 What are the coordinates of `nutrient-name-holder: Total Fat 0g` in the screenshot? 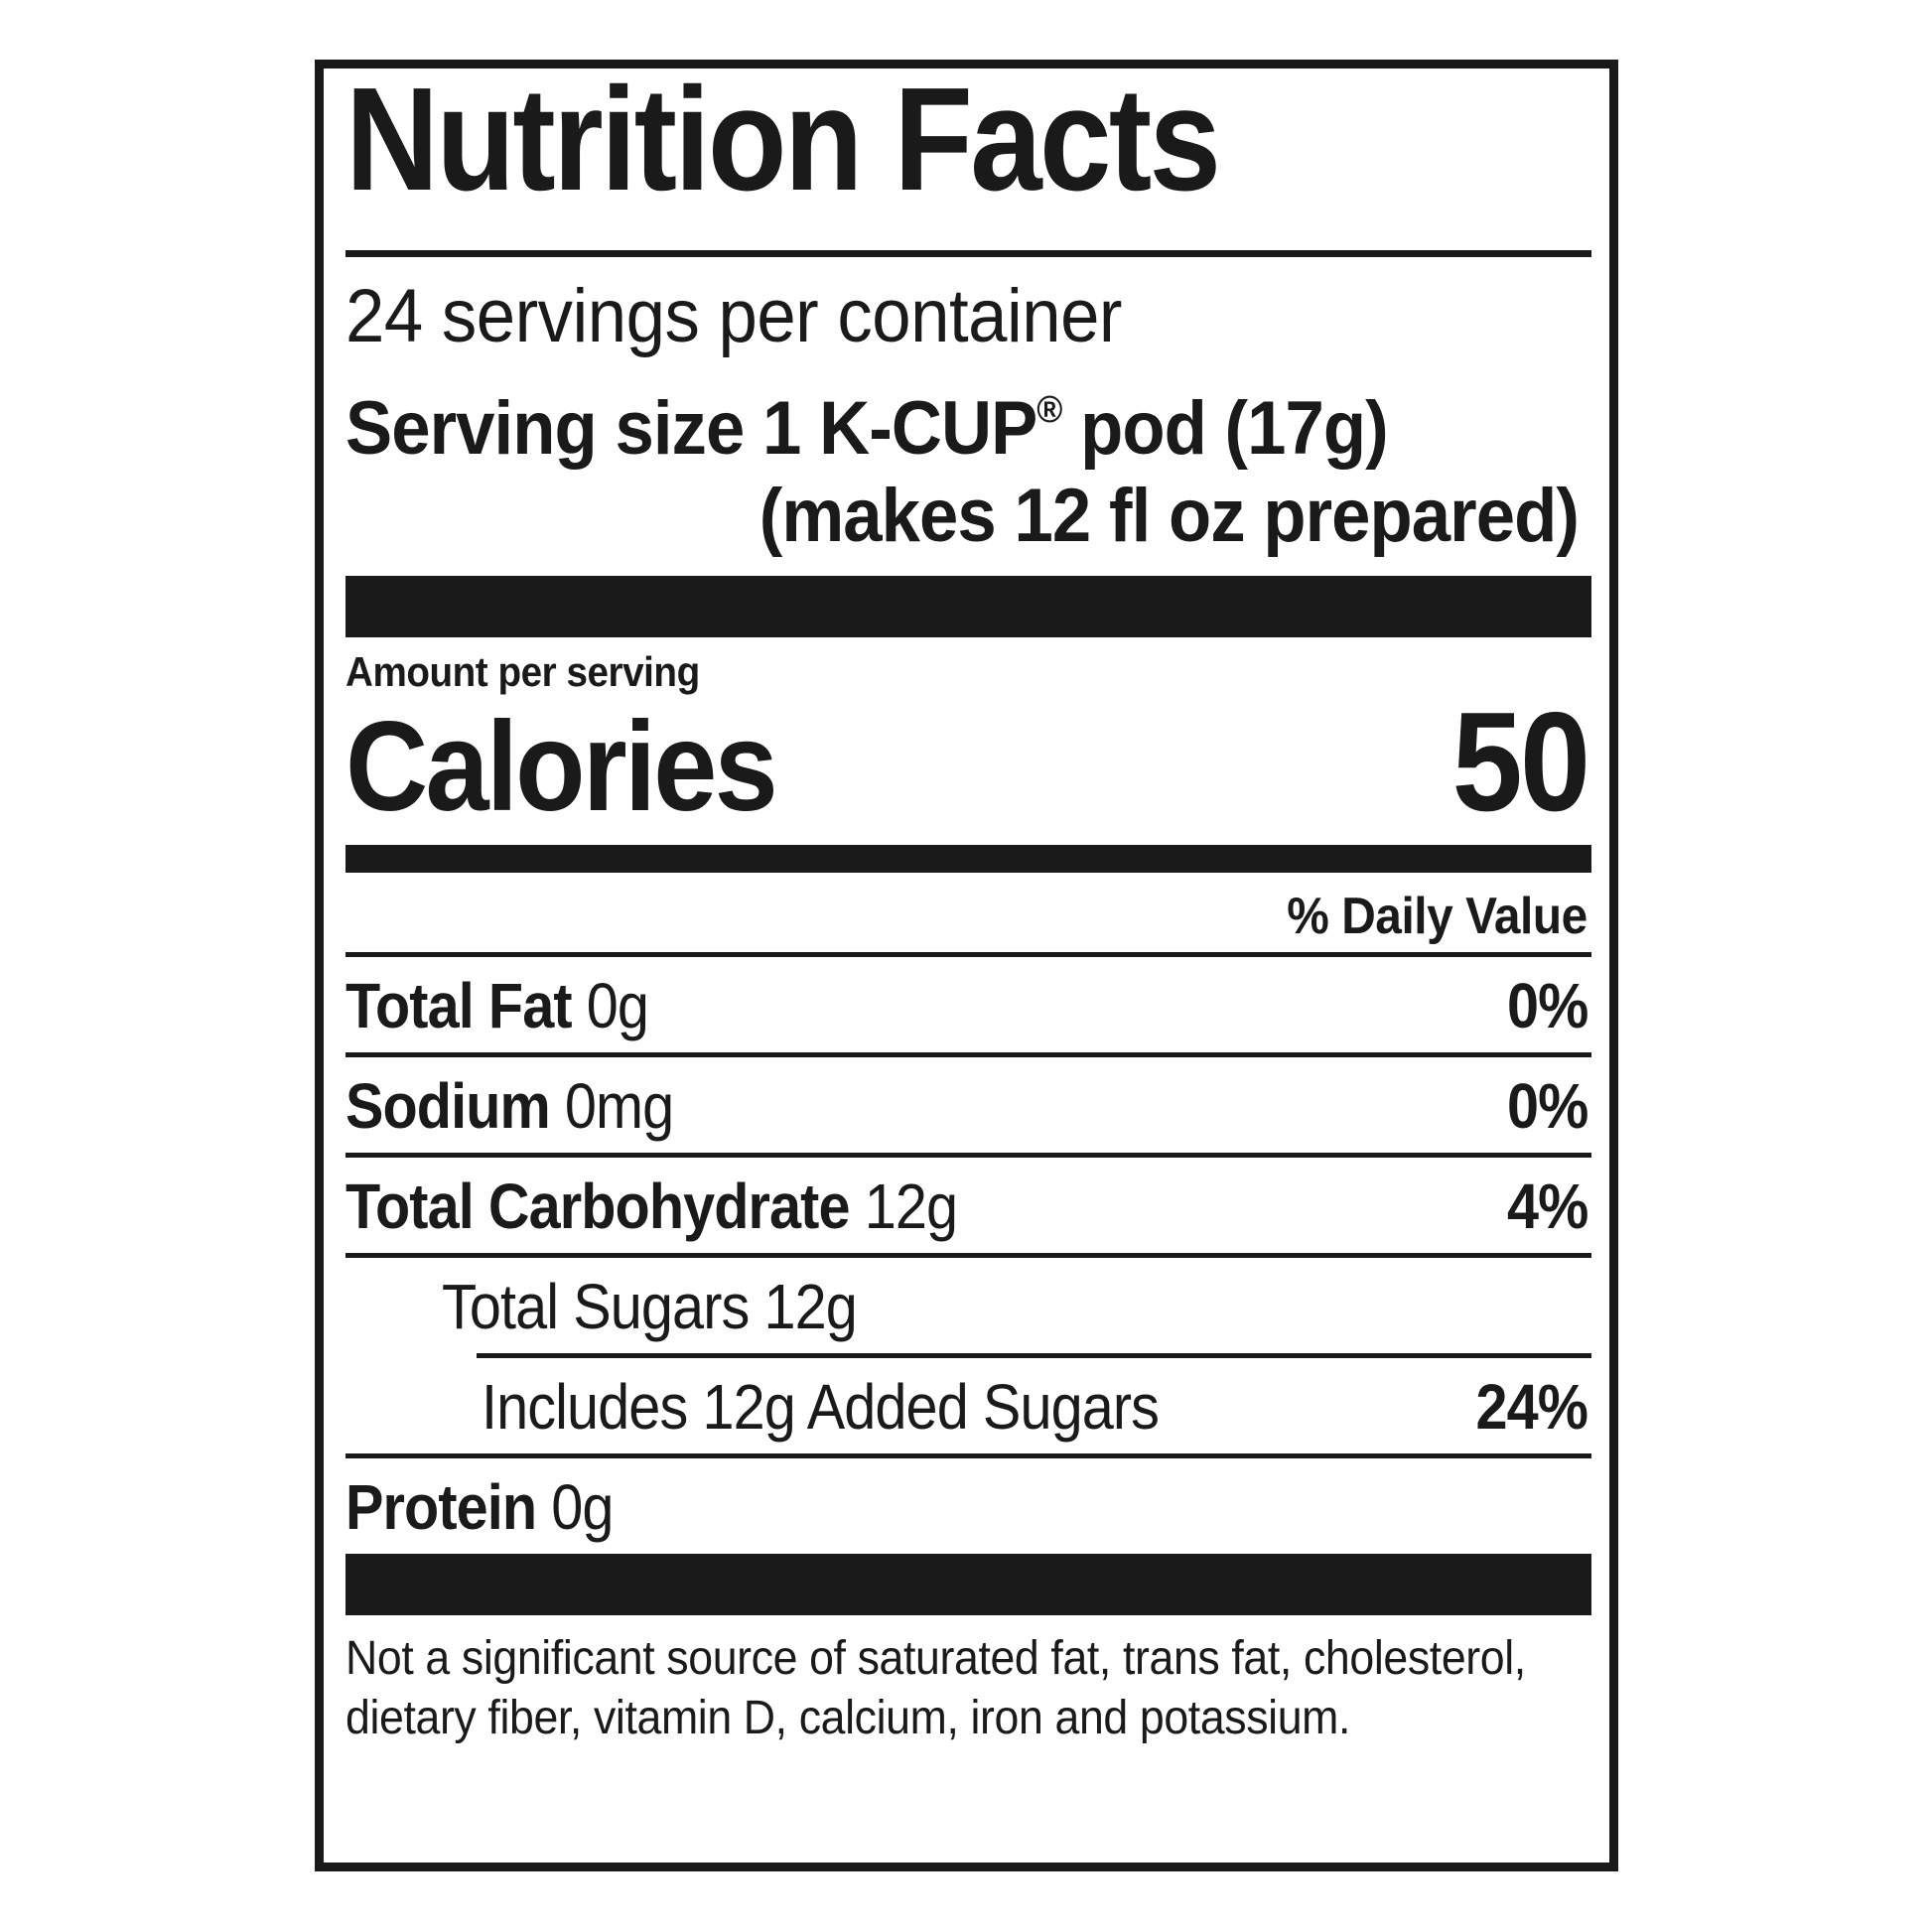 It's located at (513, 1006).